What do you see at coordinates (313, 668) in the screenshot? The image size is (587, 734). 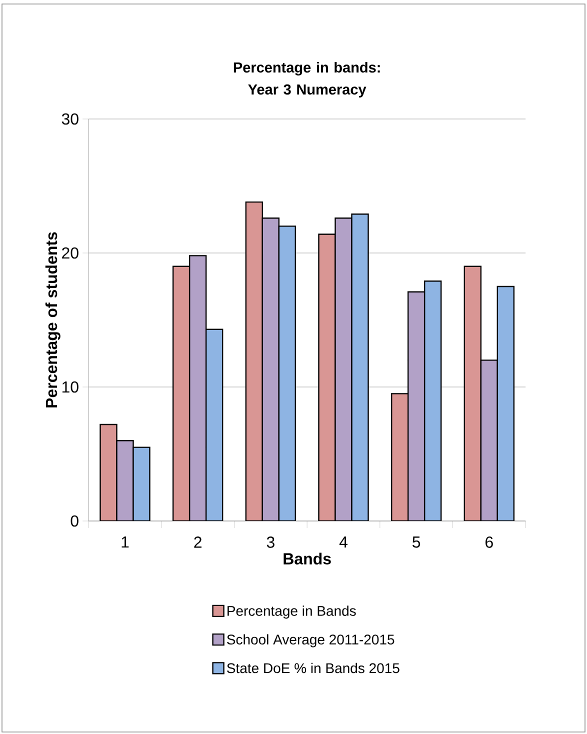 I see `legend-label: State DoE % in Bands 2015` at bounding box center [313, 668].